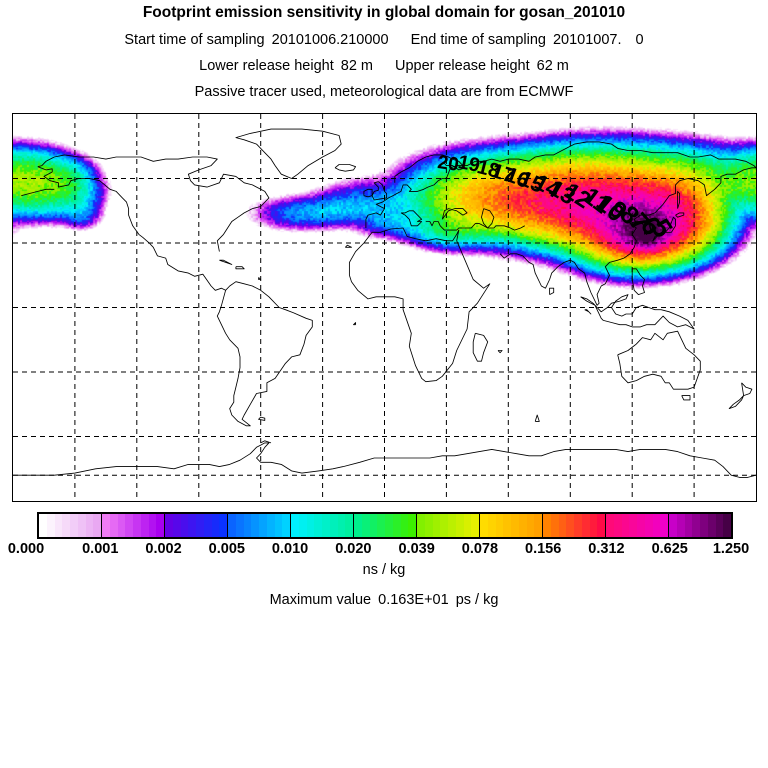  I want to click on colorbar-tick-1: 0.001, so click(100, 549).